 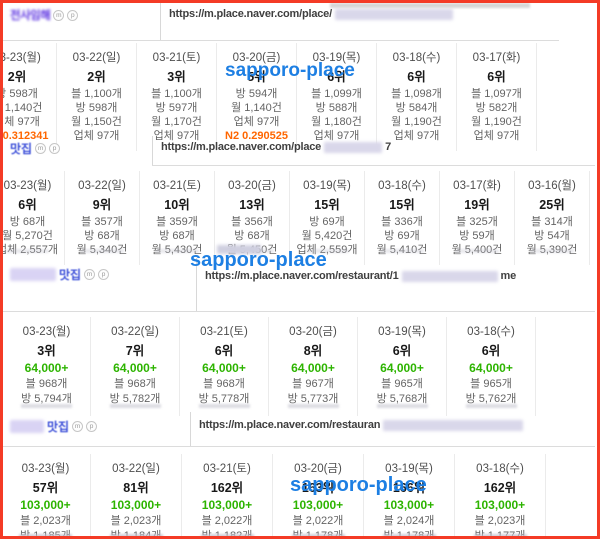 What do you see at coordinates (256, 136) in the screenshot?
I see `n2-score-value: N2 0.290525` at bounding box center [256, 136].